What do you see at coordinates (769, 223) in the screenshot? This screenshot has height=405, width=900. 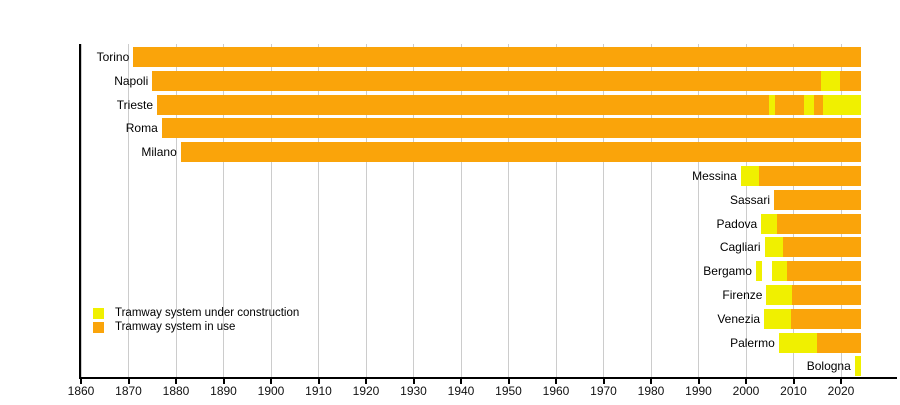 I see `bar-segment-padova-construction` at bounding box center [769, 223].